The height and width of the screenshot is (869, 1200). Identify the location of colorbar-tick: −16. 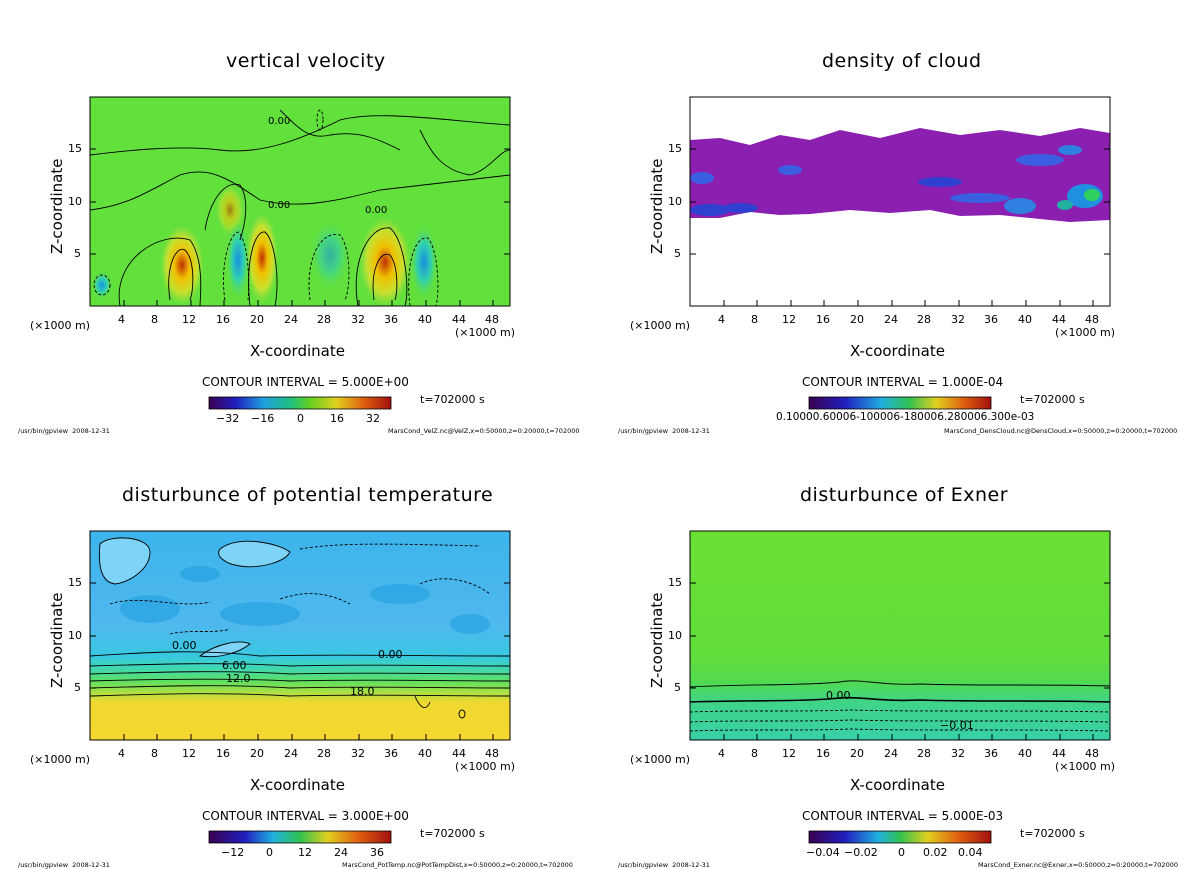
(263, 418).